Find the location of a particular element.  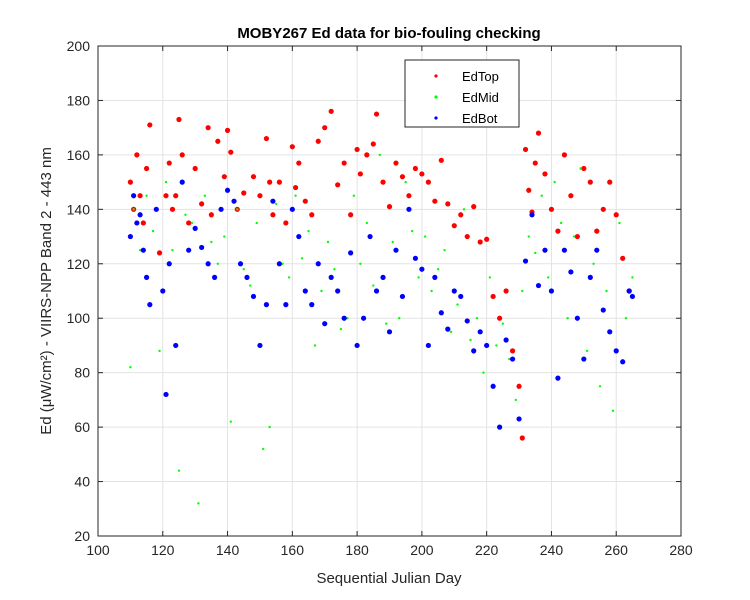

y-tick-label: 100 is located at coordinates (79, 318).